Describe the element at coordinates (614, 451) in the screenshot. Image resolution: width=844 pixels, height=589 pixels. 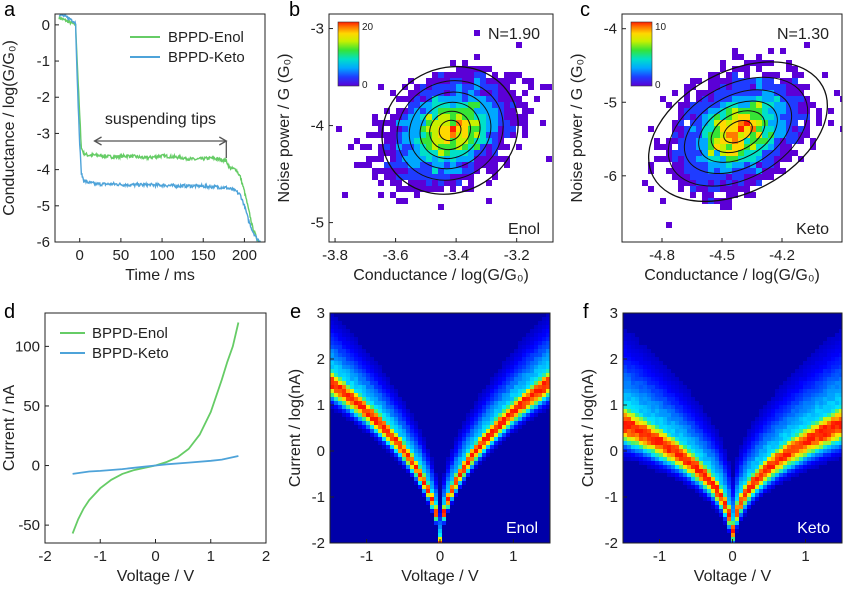
I see `y-tick-label-f: 0` at that location.